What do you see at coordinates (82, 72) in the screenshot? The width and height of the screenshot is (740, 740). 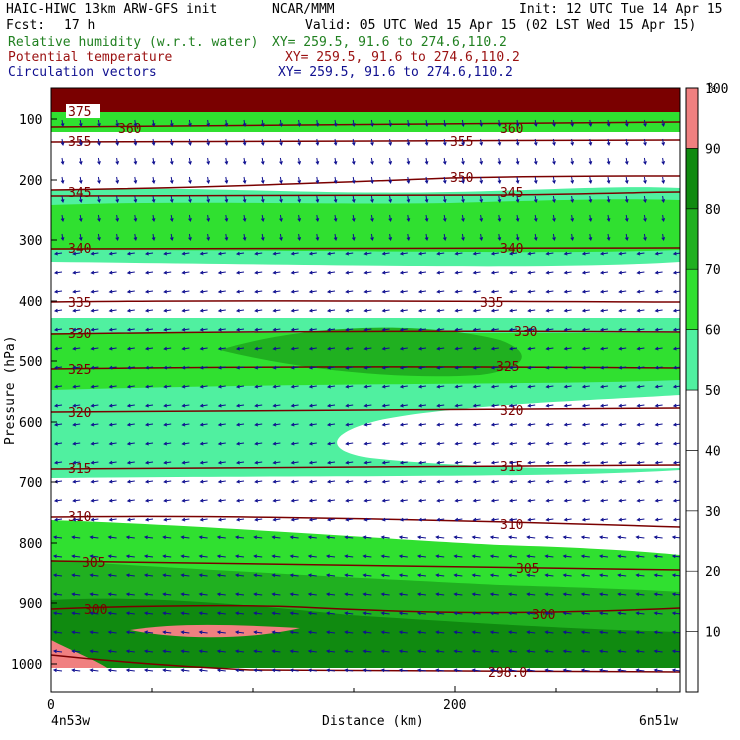 I see `field-vectors-name: Circulation vectors` at bounding box center [82, 72].